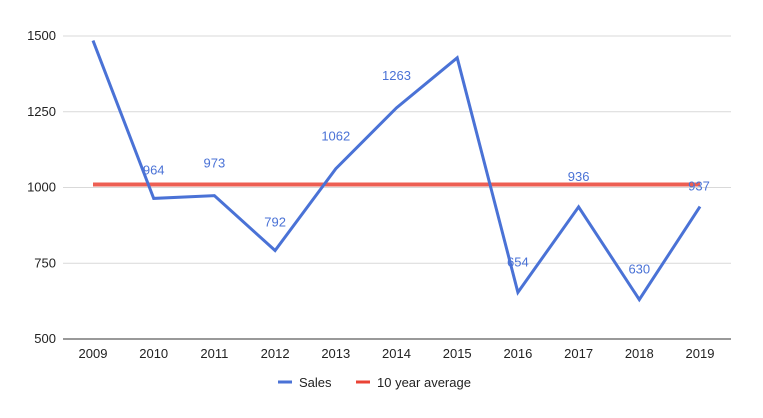 The width and height of the screenshot is (763, 418). What do you see at coordinates (215, 163) in the screenshot?
I see `data-label-sales: 973` at bounding box center [215, 163].